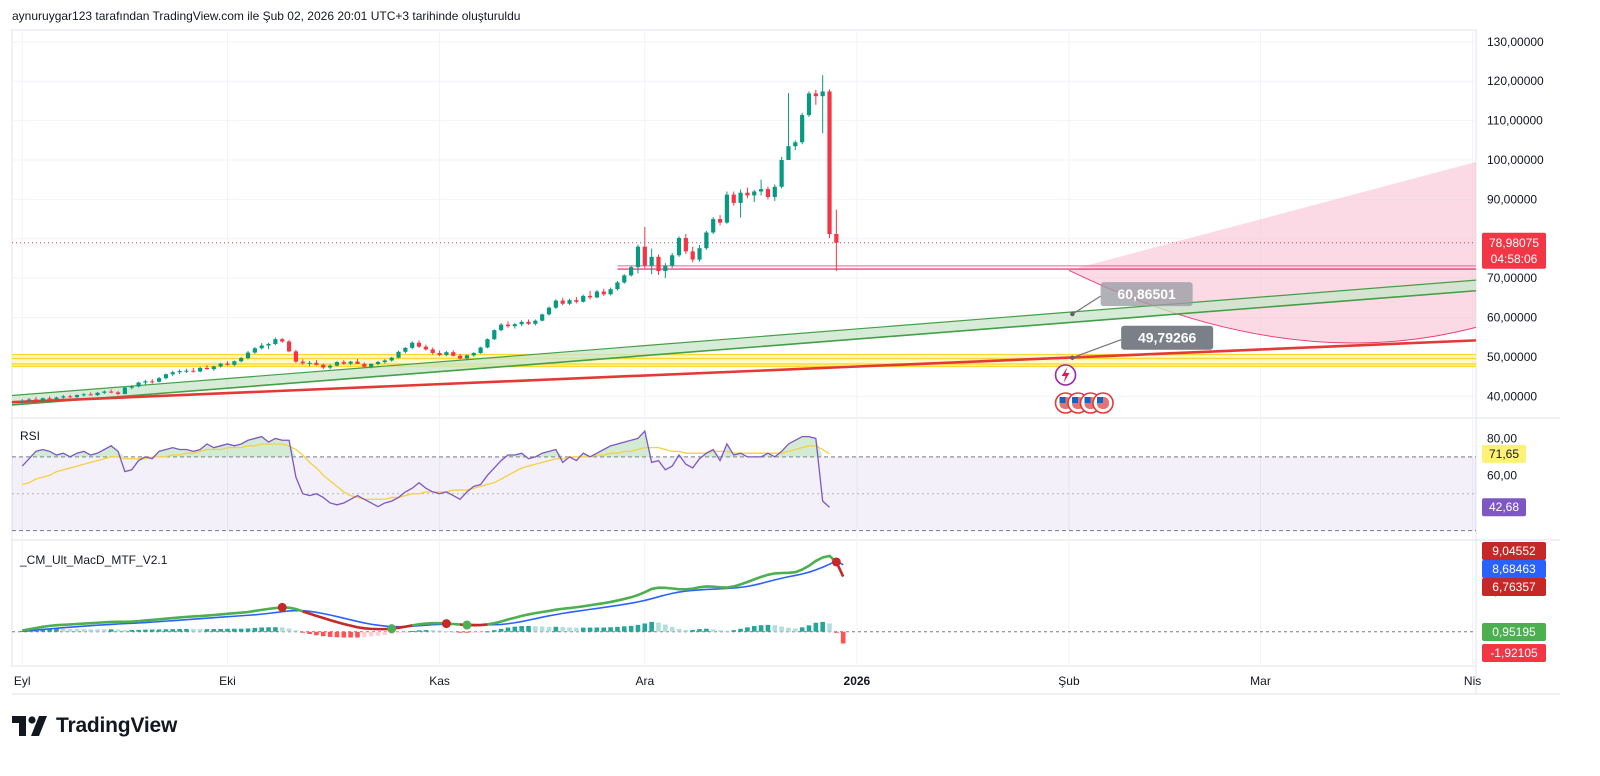  What do you see at coordinates (744, 480) in the screenshot?
I see `rsi-pane` at bounding box center [744, 480].